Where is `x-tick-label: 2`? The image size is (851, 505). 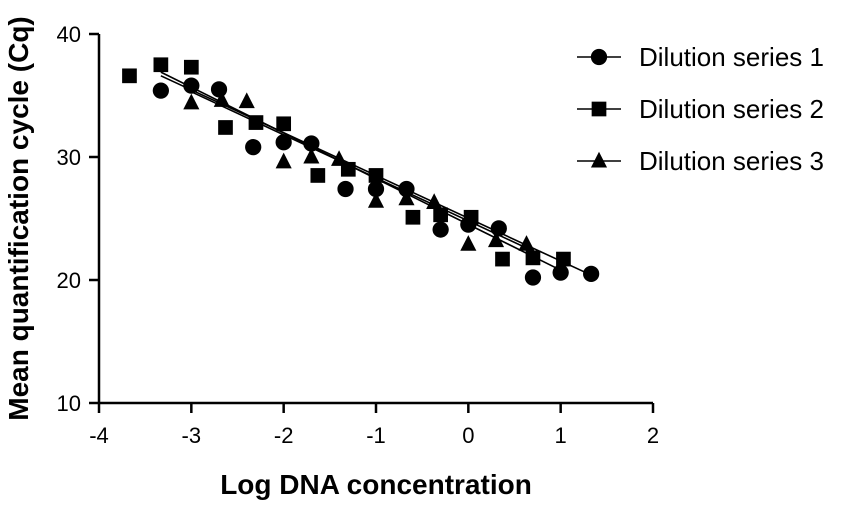 x-tick-label: 2 is located at coordinates (653, 435).